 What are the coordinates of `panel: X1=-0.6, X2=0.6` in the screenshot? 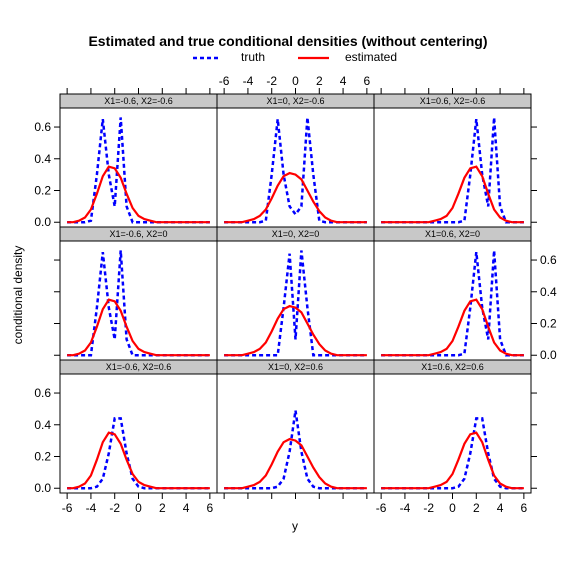 It's located at (138, 426).